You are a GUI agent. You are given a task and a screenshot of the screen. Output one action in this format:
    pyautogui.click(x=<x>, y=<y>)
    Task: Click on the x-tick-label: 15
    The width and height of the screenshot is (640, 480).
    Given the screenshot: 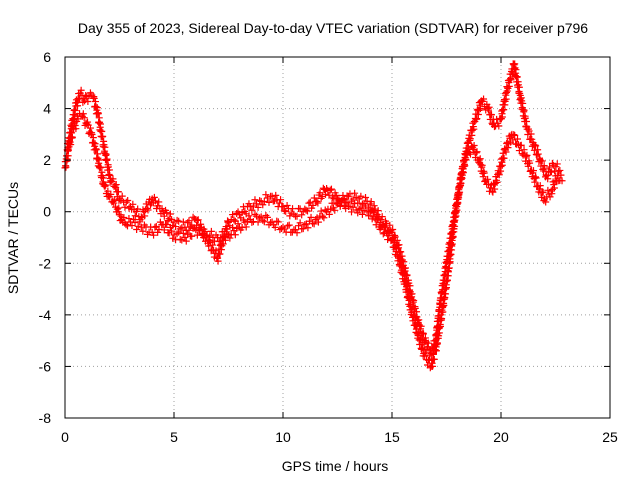 What is the action you would take?
    pyautogui.click(x=392, y=437)
    